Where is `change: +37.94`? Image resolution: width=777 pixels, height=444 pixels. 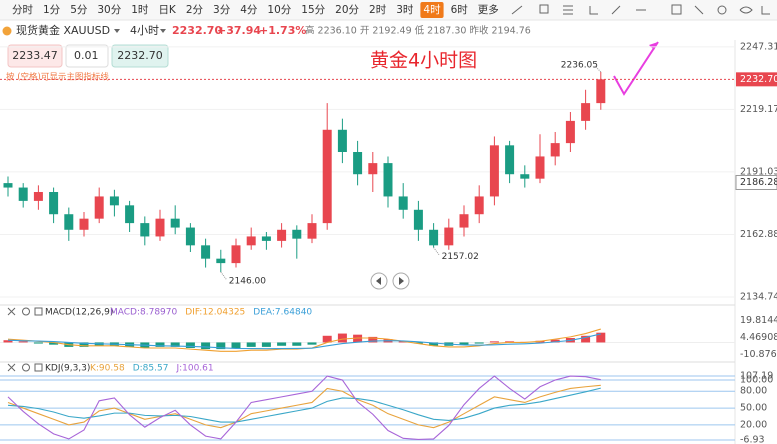
change: +37.94 is located at coordinates (239, 30).